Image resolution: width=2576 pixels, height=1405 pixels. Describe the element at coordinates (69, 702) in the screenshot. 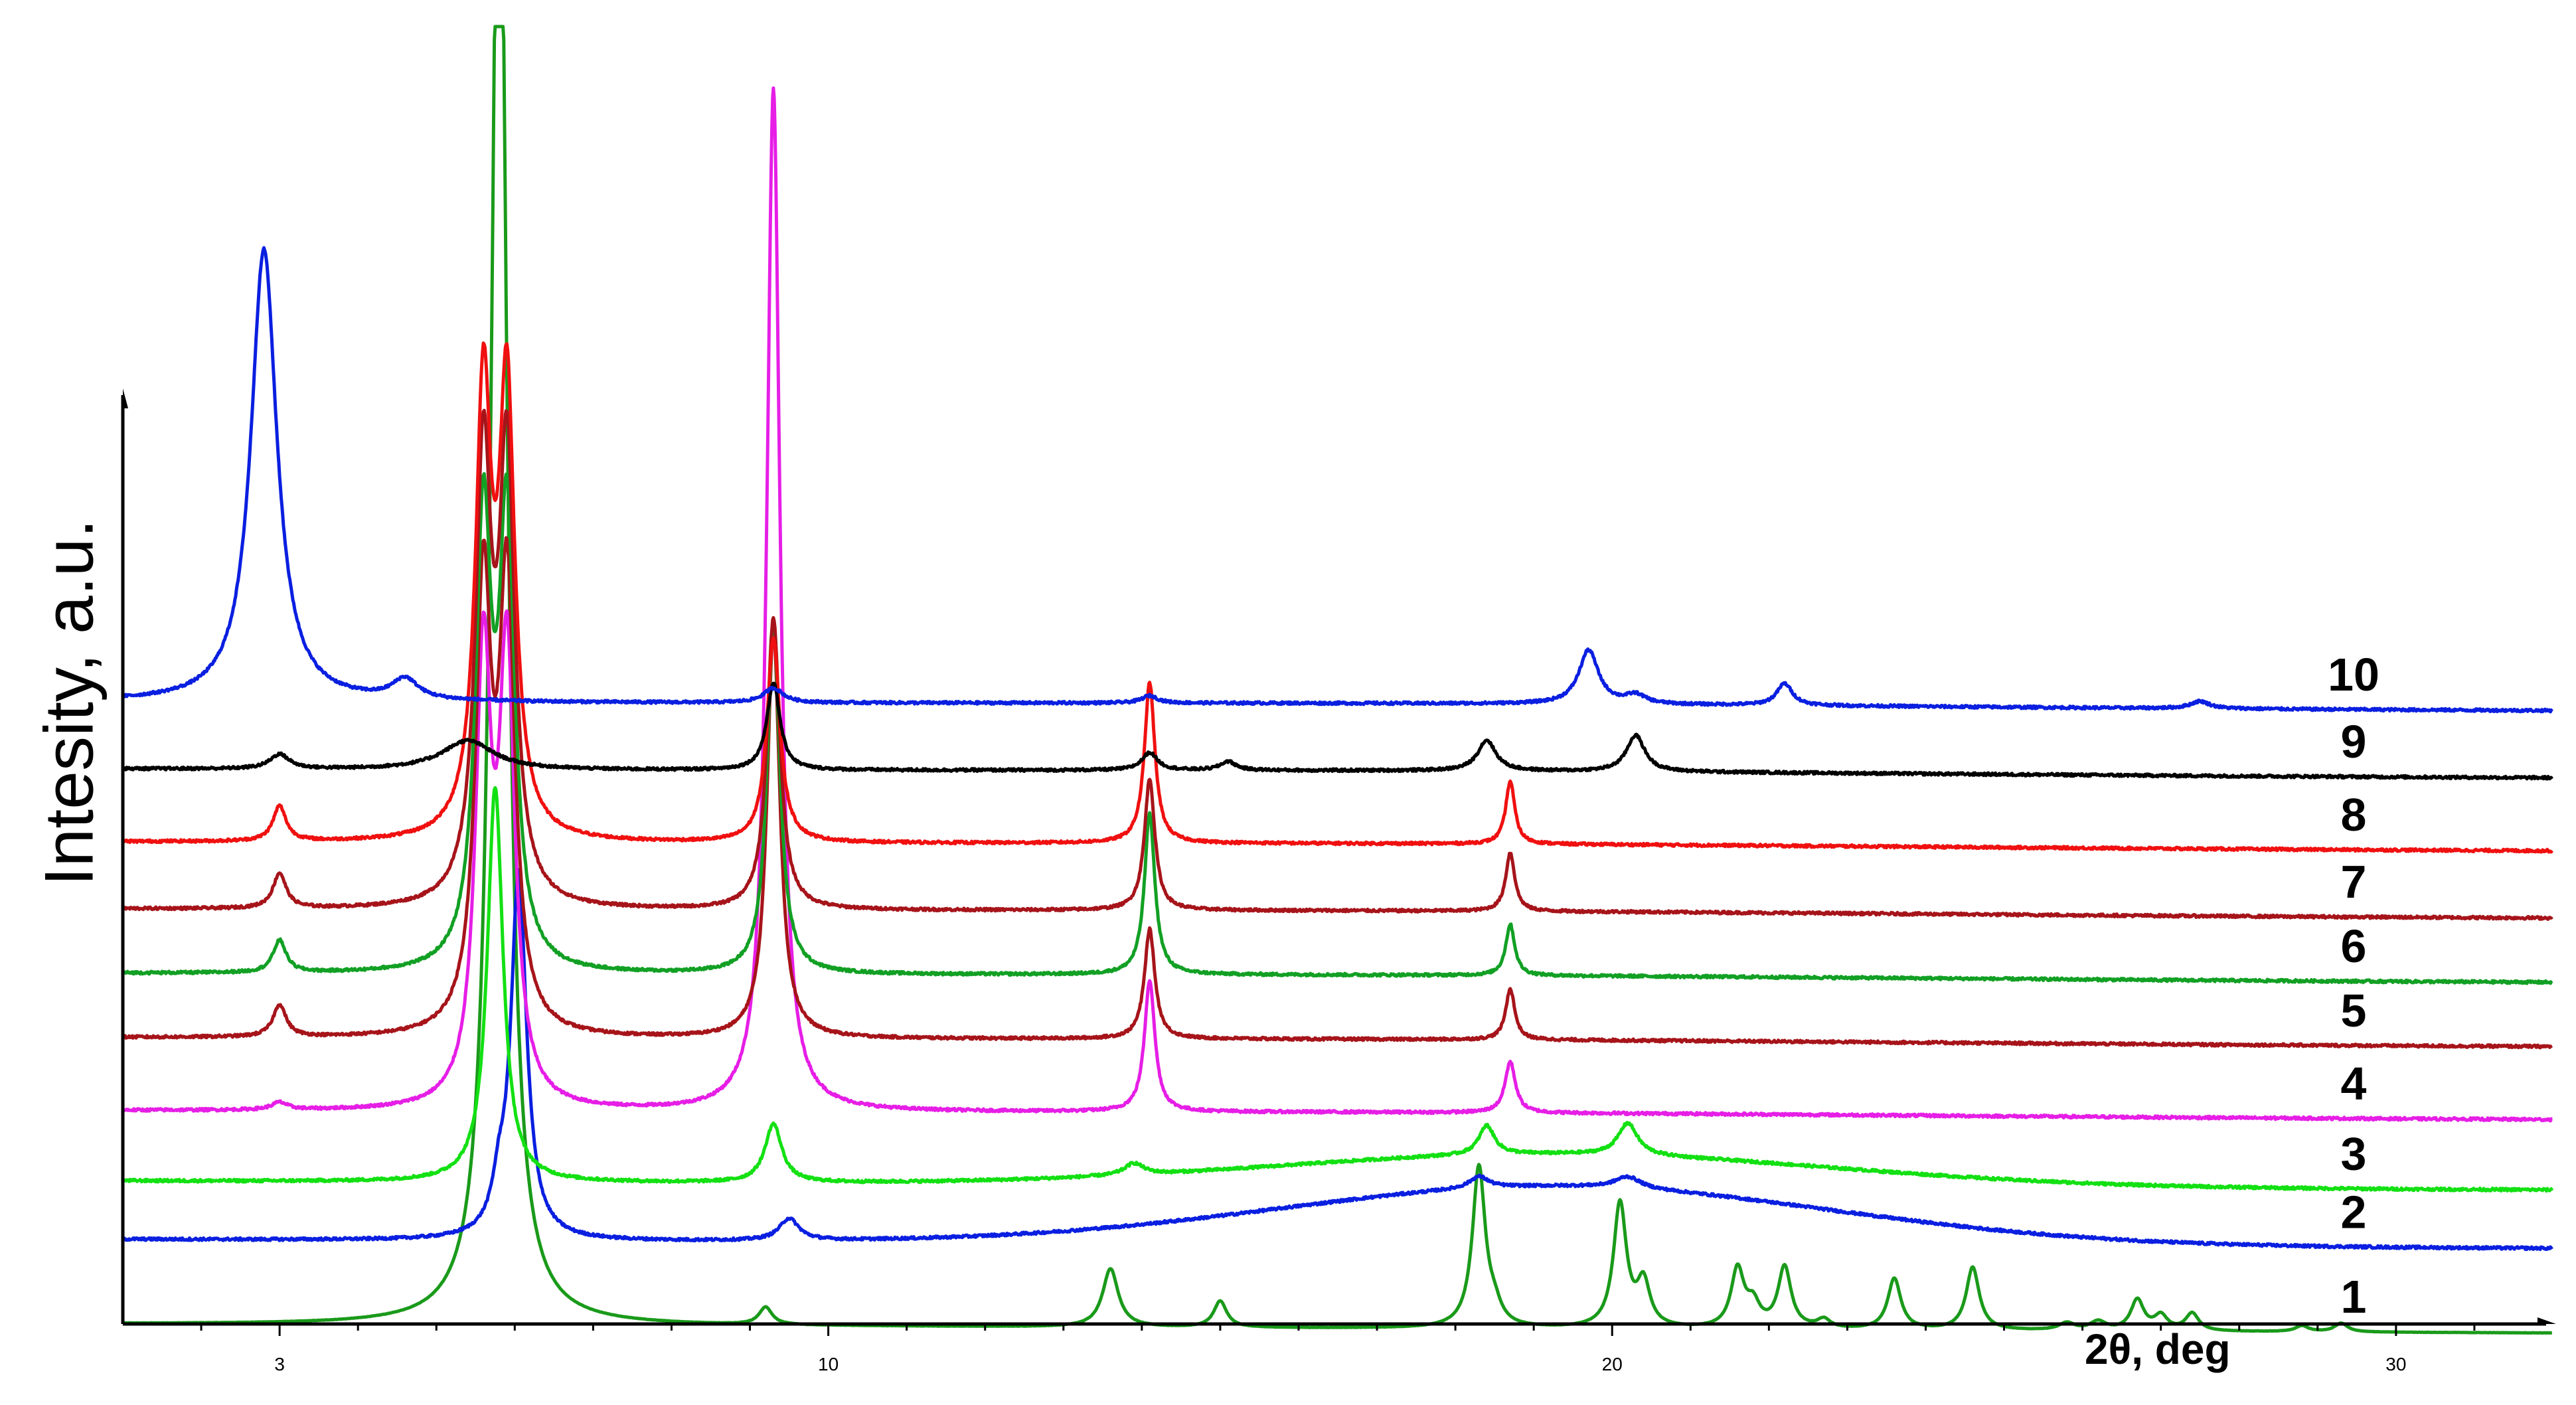

I see `y-axis-label: Intesity, a.u.` at that location.